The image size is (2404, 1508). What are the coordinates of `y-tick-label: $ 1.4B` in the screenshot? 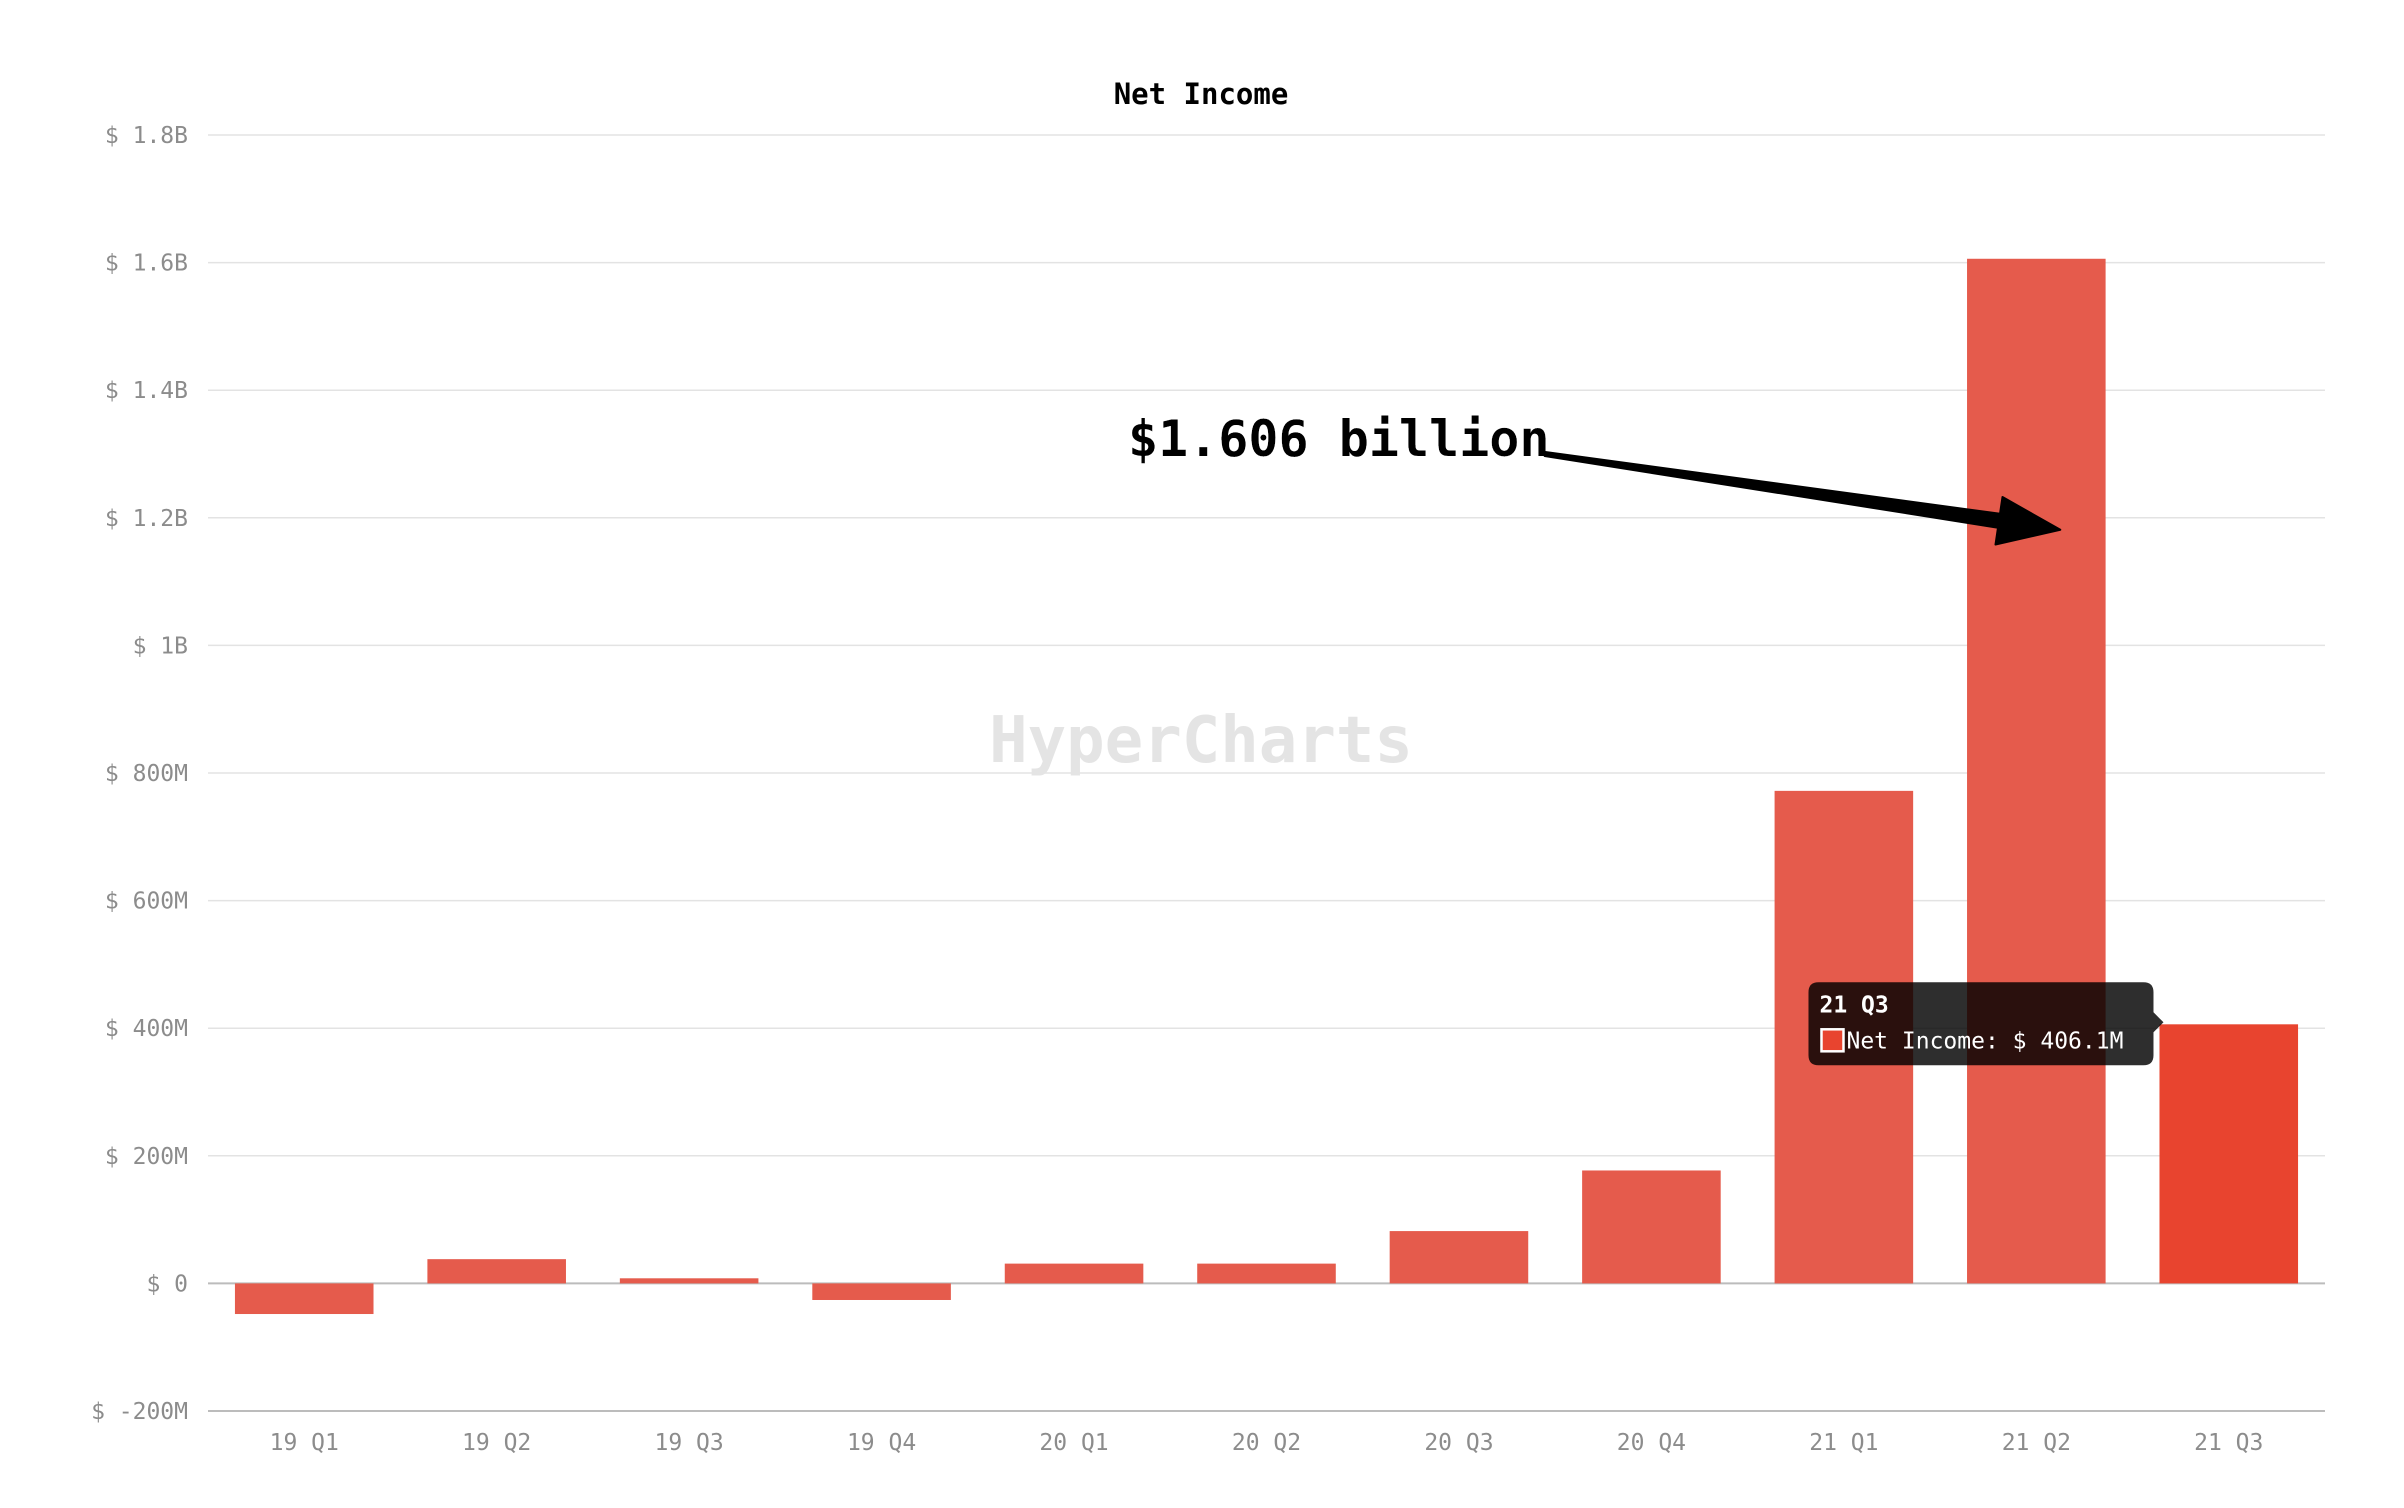 It's located at (146, 391).